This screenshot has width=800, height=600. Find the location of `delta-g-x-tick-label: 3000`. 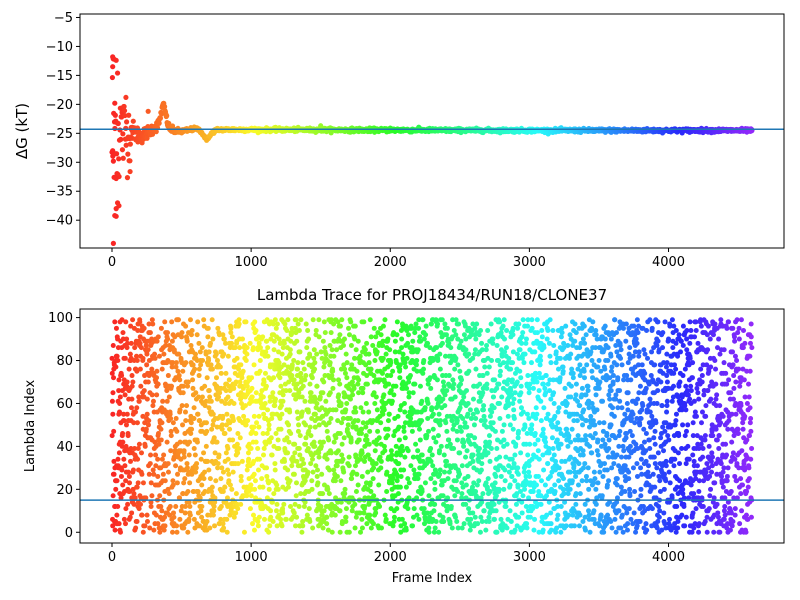

delta-g-x-tick-label: 3000 is located at coordinates (529, 262).